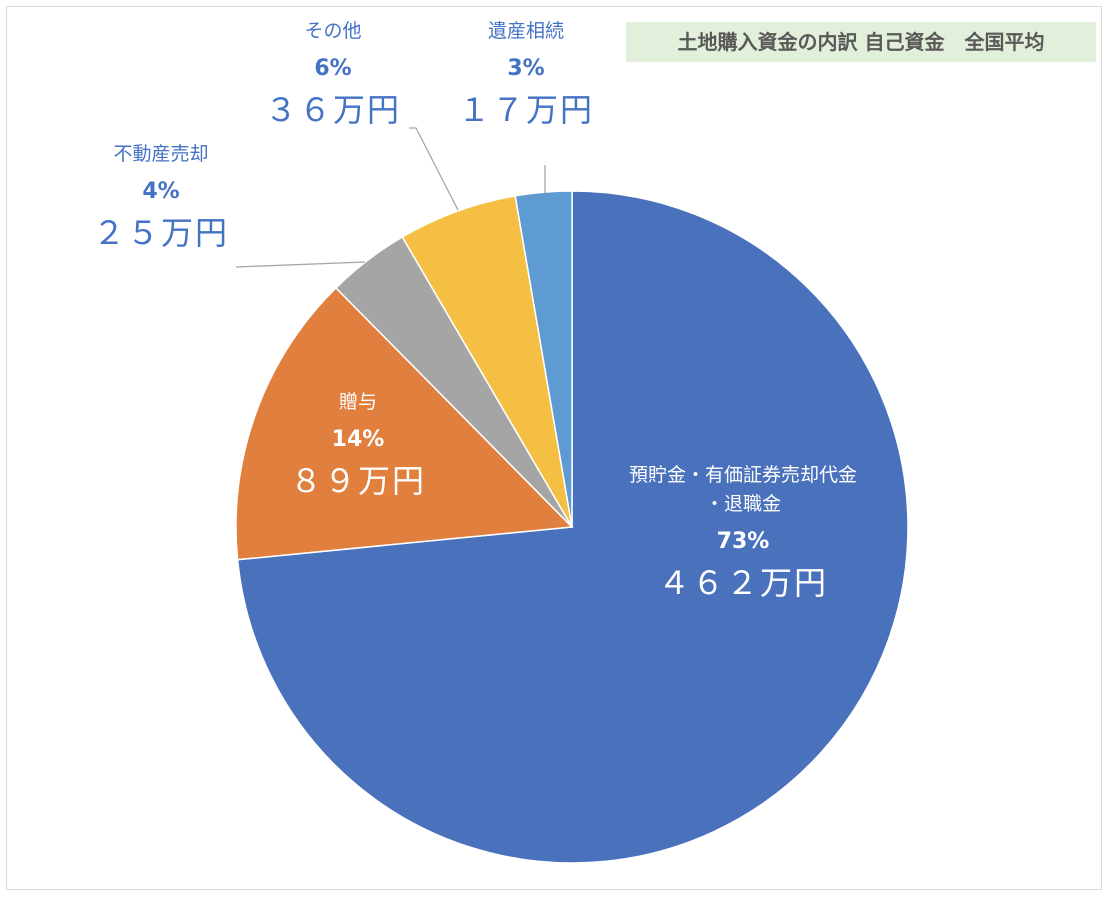  What do you see at coordinates (333, 68) in the screenshot?
I see `label-percent: 6%` at bounding box center [333, 68].